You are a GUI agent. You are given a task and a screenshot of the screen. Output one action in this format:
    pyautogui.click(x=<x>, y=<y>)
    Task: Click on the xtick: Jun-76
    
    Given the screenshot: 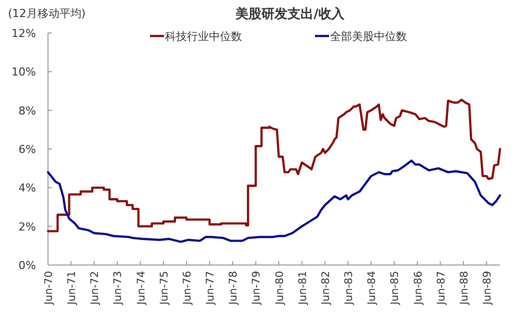 What is the action you would take?
    pyautogui.click(x=187, y=288)
    